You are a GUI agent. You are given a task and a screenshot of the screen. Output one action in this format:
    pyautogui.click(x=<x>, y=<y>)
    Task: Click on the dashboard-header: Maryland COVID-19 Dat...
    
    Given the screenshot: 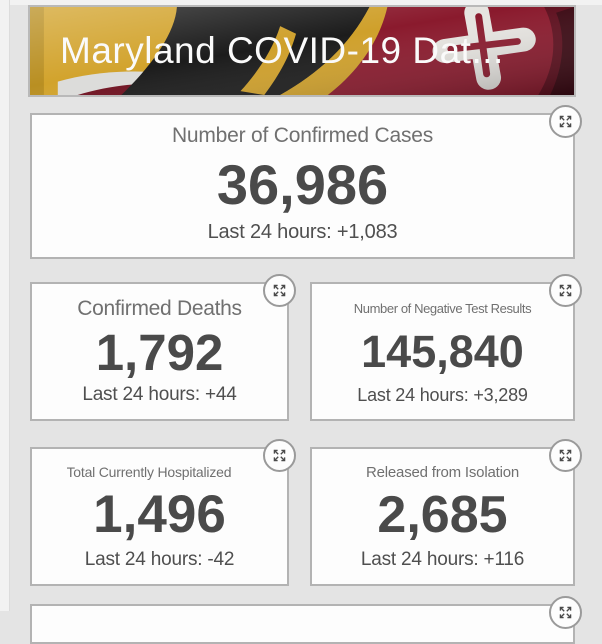 What is the action you would take?
    pyautogui.click(x=302, y=51)
    